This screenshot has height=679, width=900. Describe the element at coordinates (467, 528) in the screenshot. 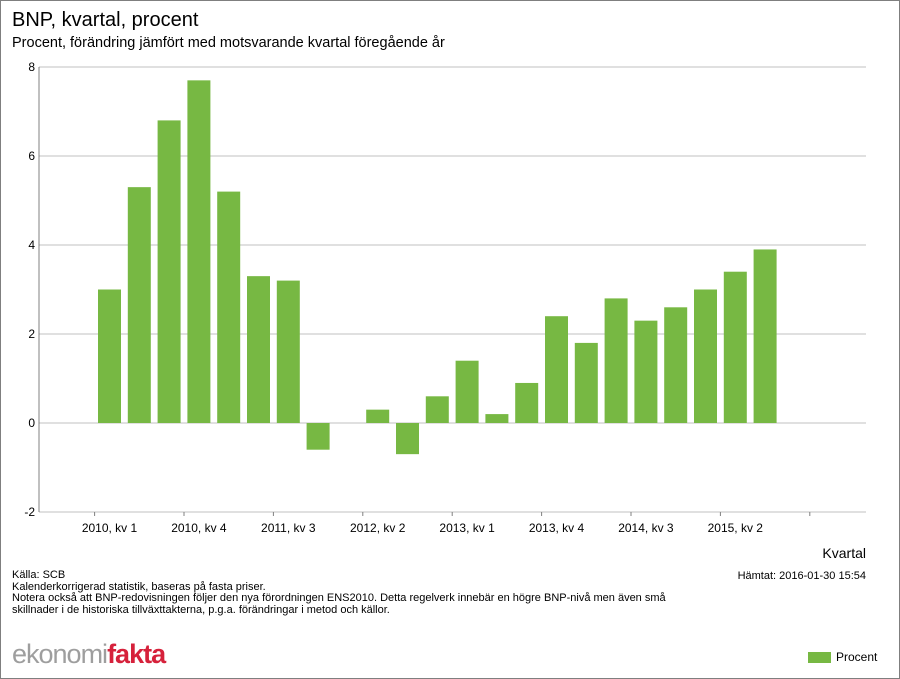

I see `x-tick-label: 2013, kv 1` at that location.